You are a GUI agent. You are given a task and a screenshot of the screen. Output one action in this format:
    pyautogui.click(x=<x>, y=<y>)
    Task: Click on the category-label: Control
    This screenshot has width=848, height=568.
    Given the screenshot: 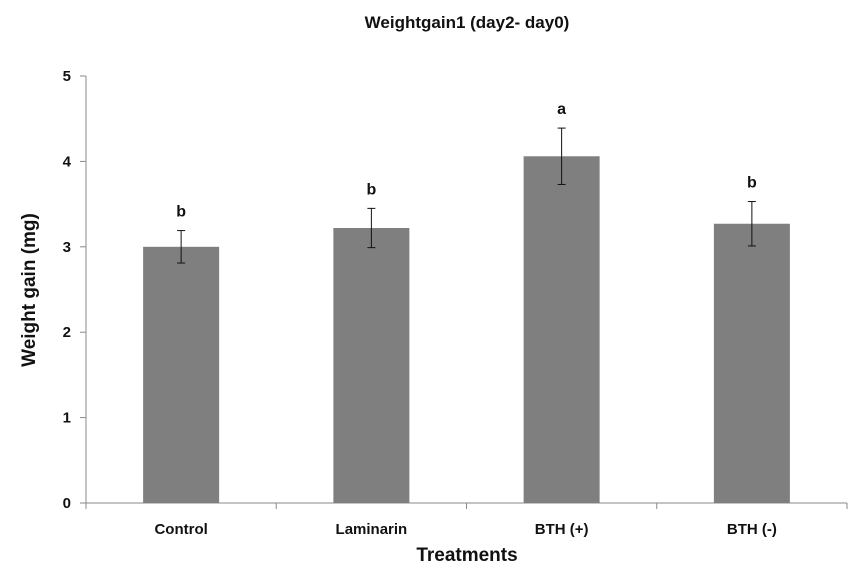 What is the action you would take?
    pyautogui.click(x=180, y=529)
    